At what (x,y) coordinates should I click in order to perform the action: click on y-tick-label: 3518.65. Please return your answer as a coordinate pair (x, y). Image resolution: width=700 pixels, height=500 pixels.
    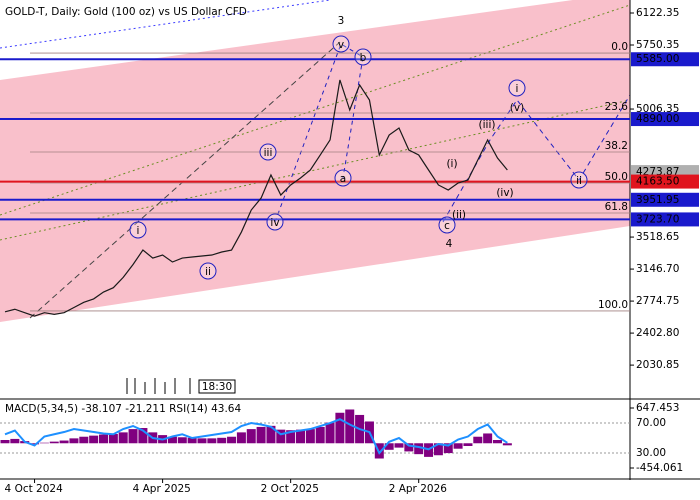
    Looking at the image, I should click on (657, 237).